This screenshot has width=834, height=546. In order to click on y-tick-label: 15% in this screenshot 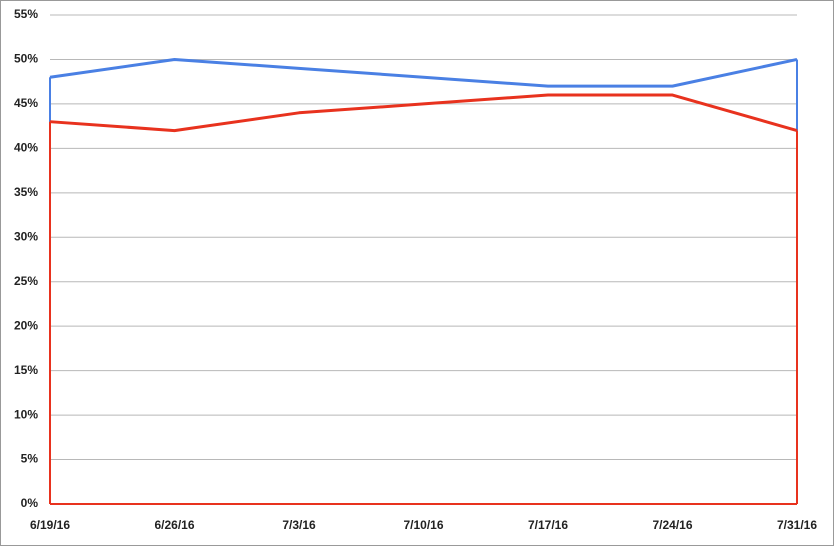, I will do `click(26, 370)`.